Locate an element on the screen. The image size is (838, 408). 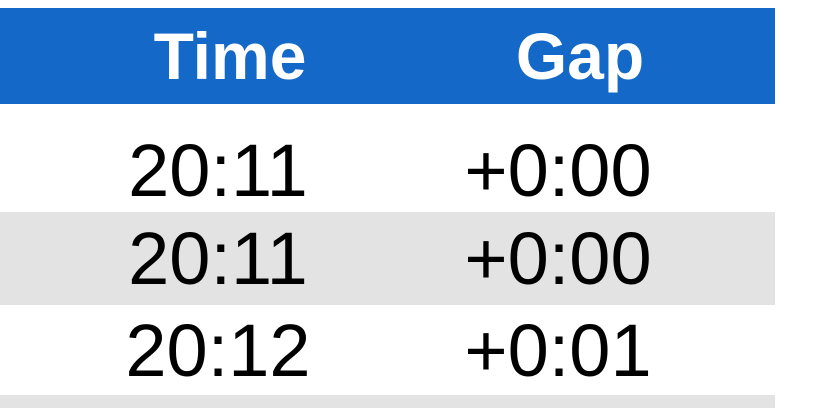
header-cell: Gap is located at coordinates (580, 56).